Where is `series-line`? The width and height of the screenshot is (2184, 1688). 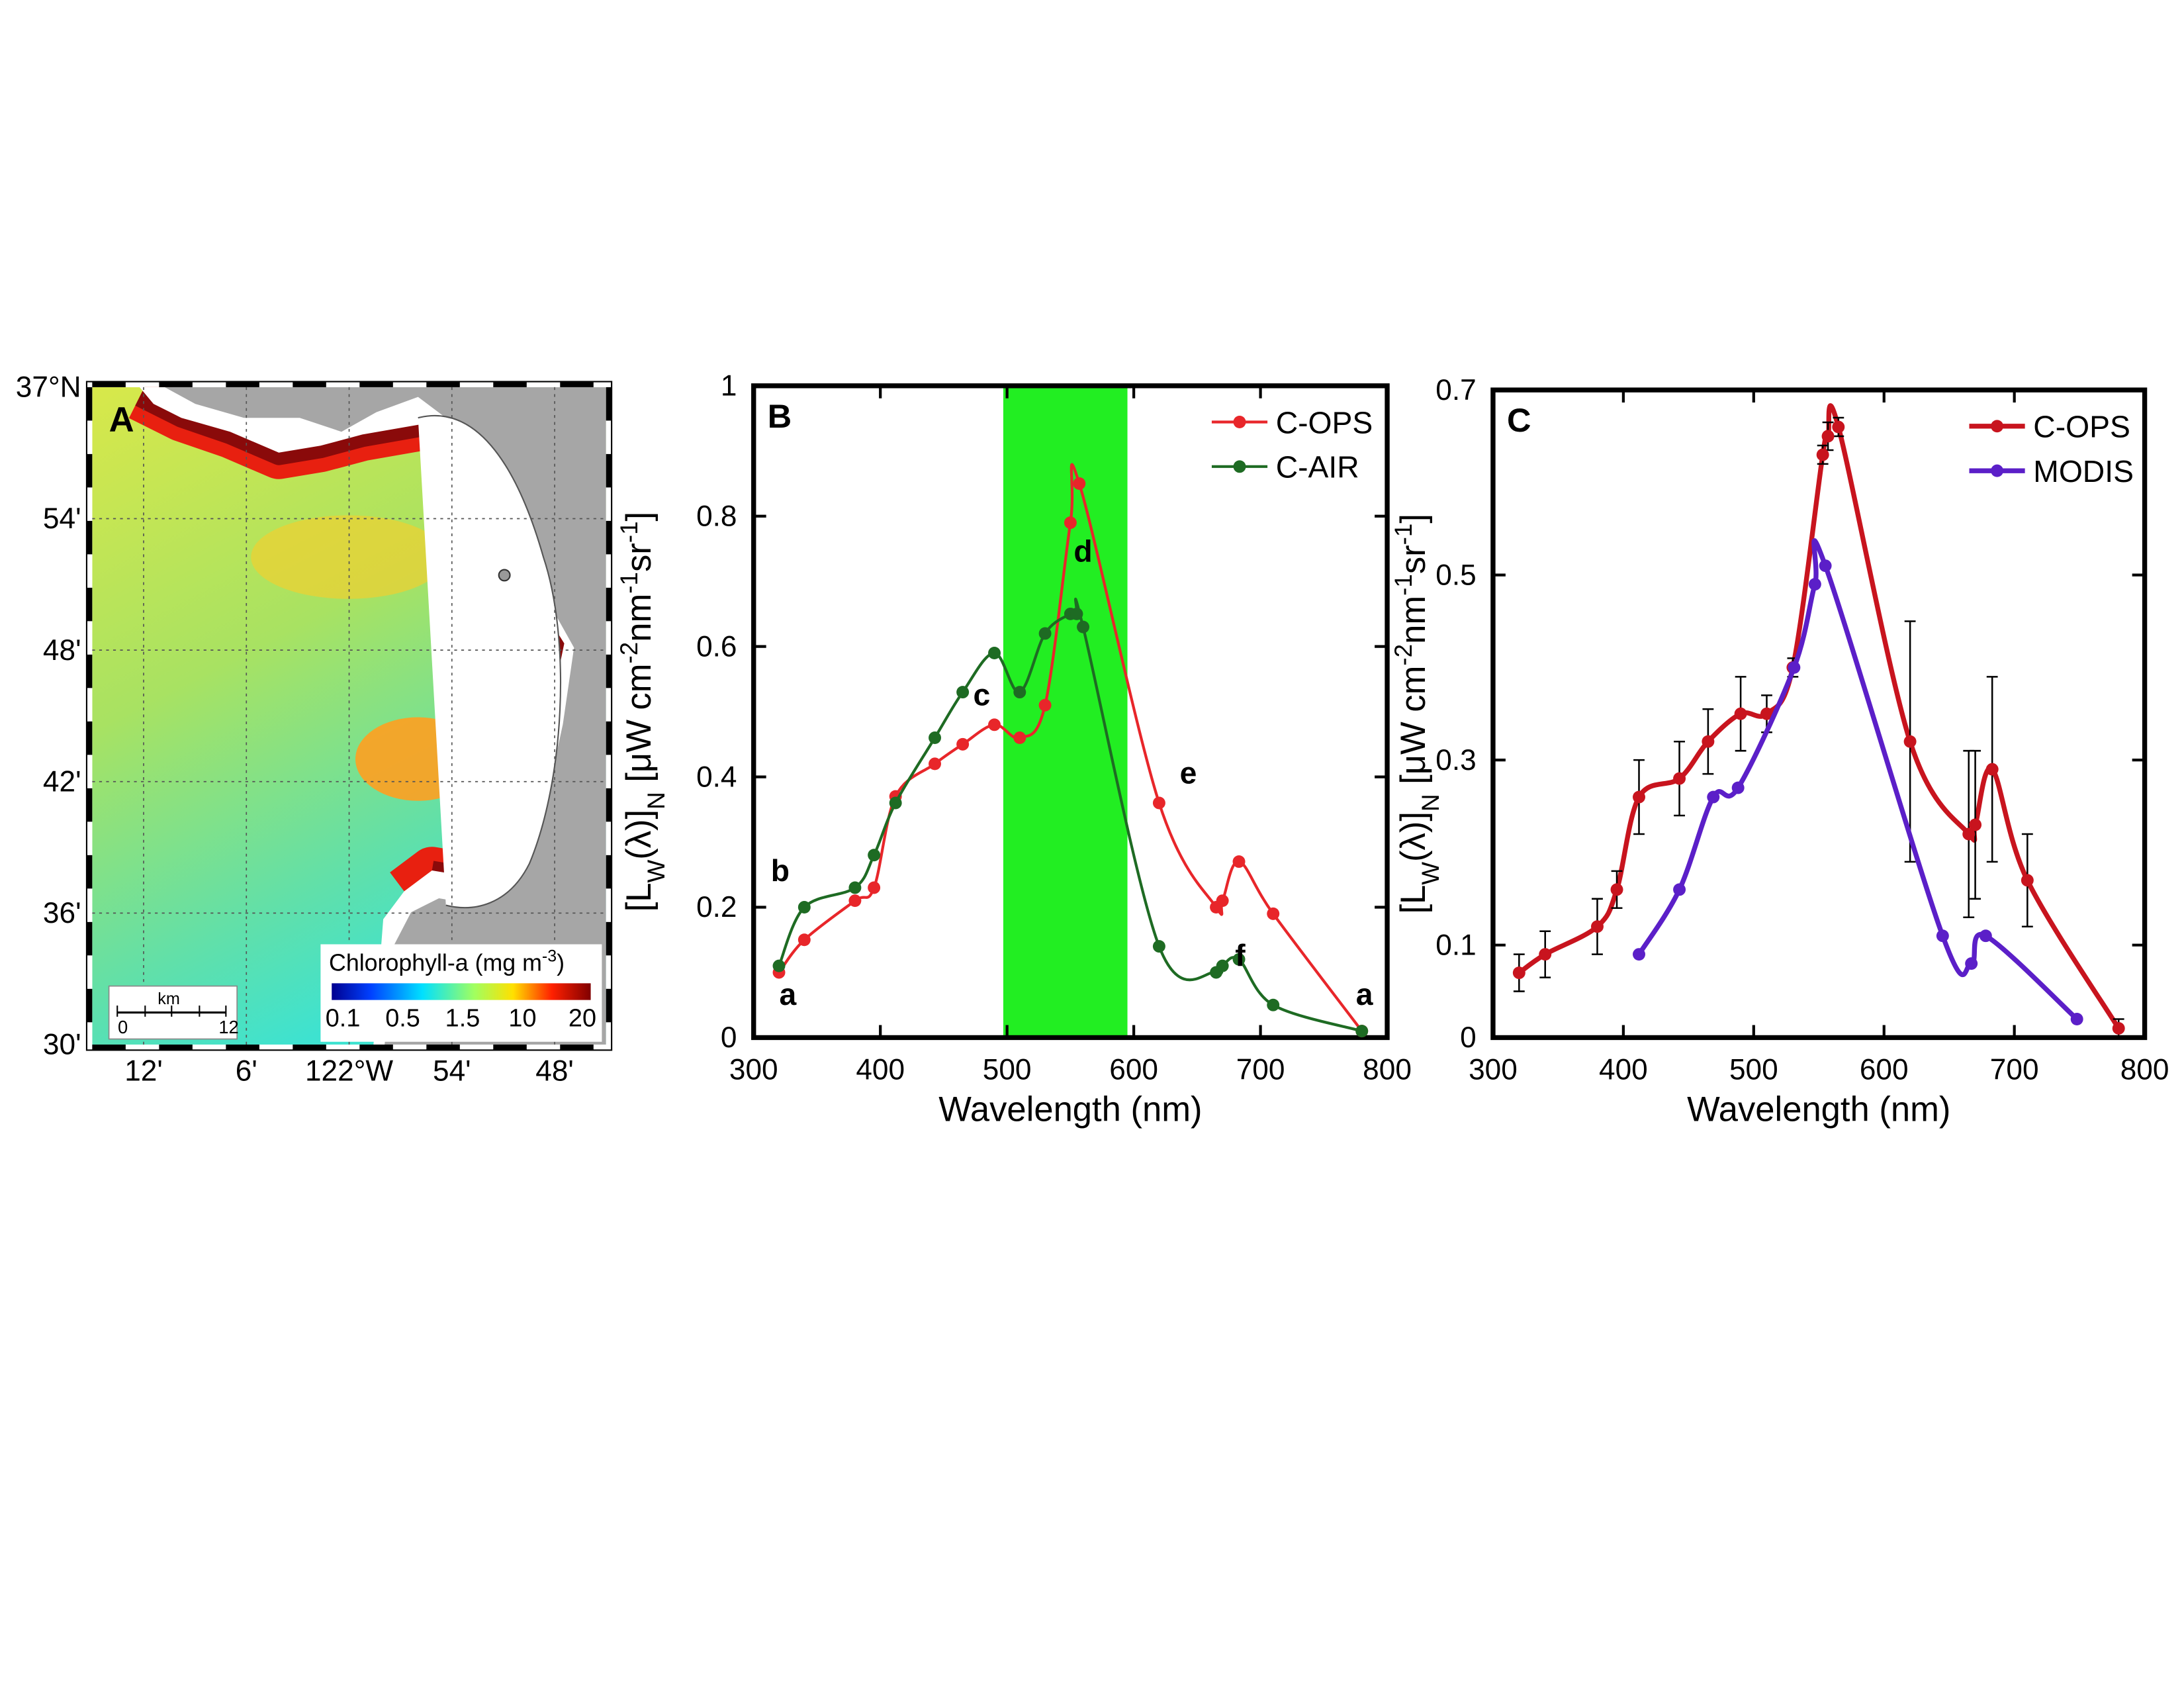
series-line is located at coordinates (1858, 779).